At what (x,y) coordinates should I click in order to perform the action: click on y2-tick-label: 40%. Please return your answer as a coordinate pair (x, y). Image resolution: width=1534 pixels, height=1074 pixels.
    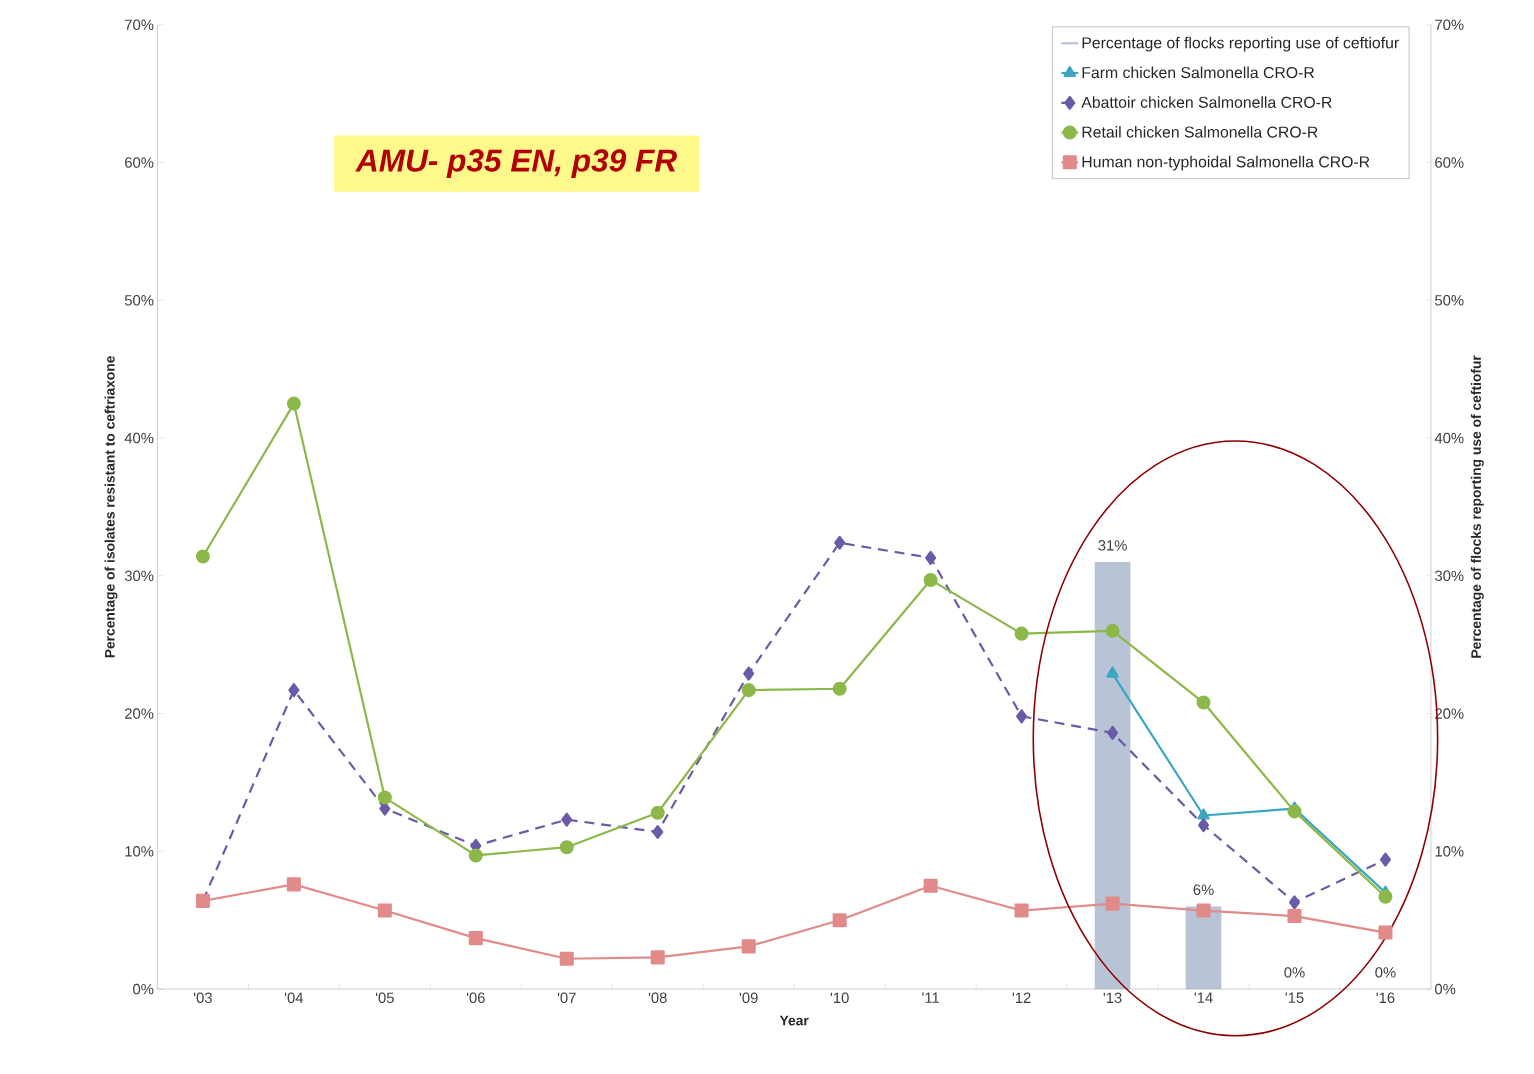
    Looking at the image, I should click on (1449, 438).